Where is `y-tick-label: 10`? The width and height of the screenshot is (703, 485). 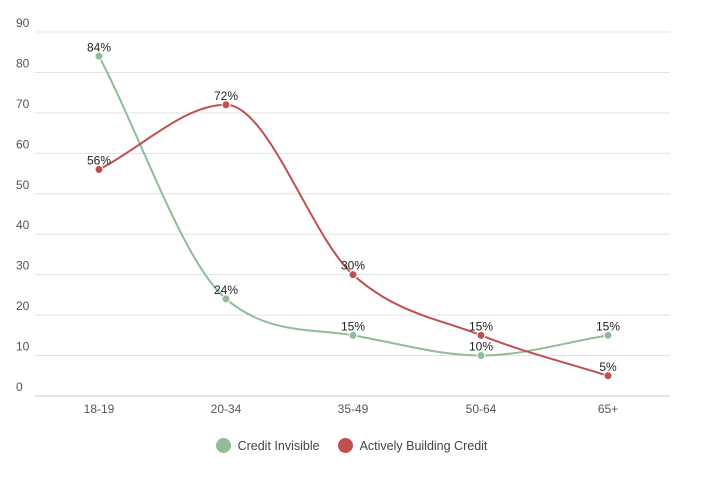 y-tick-label: 10 is located at coordinates (23, 347).